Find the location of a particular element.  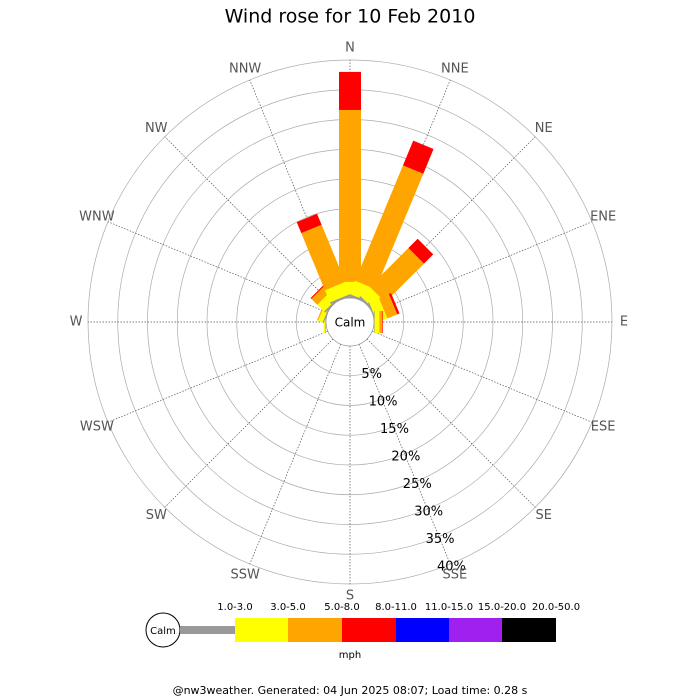

r-tick-label: 20% is located at coordinates (405, 456).